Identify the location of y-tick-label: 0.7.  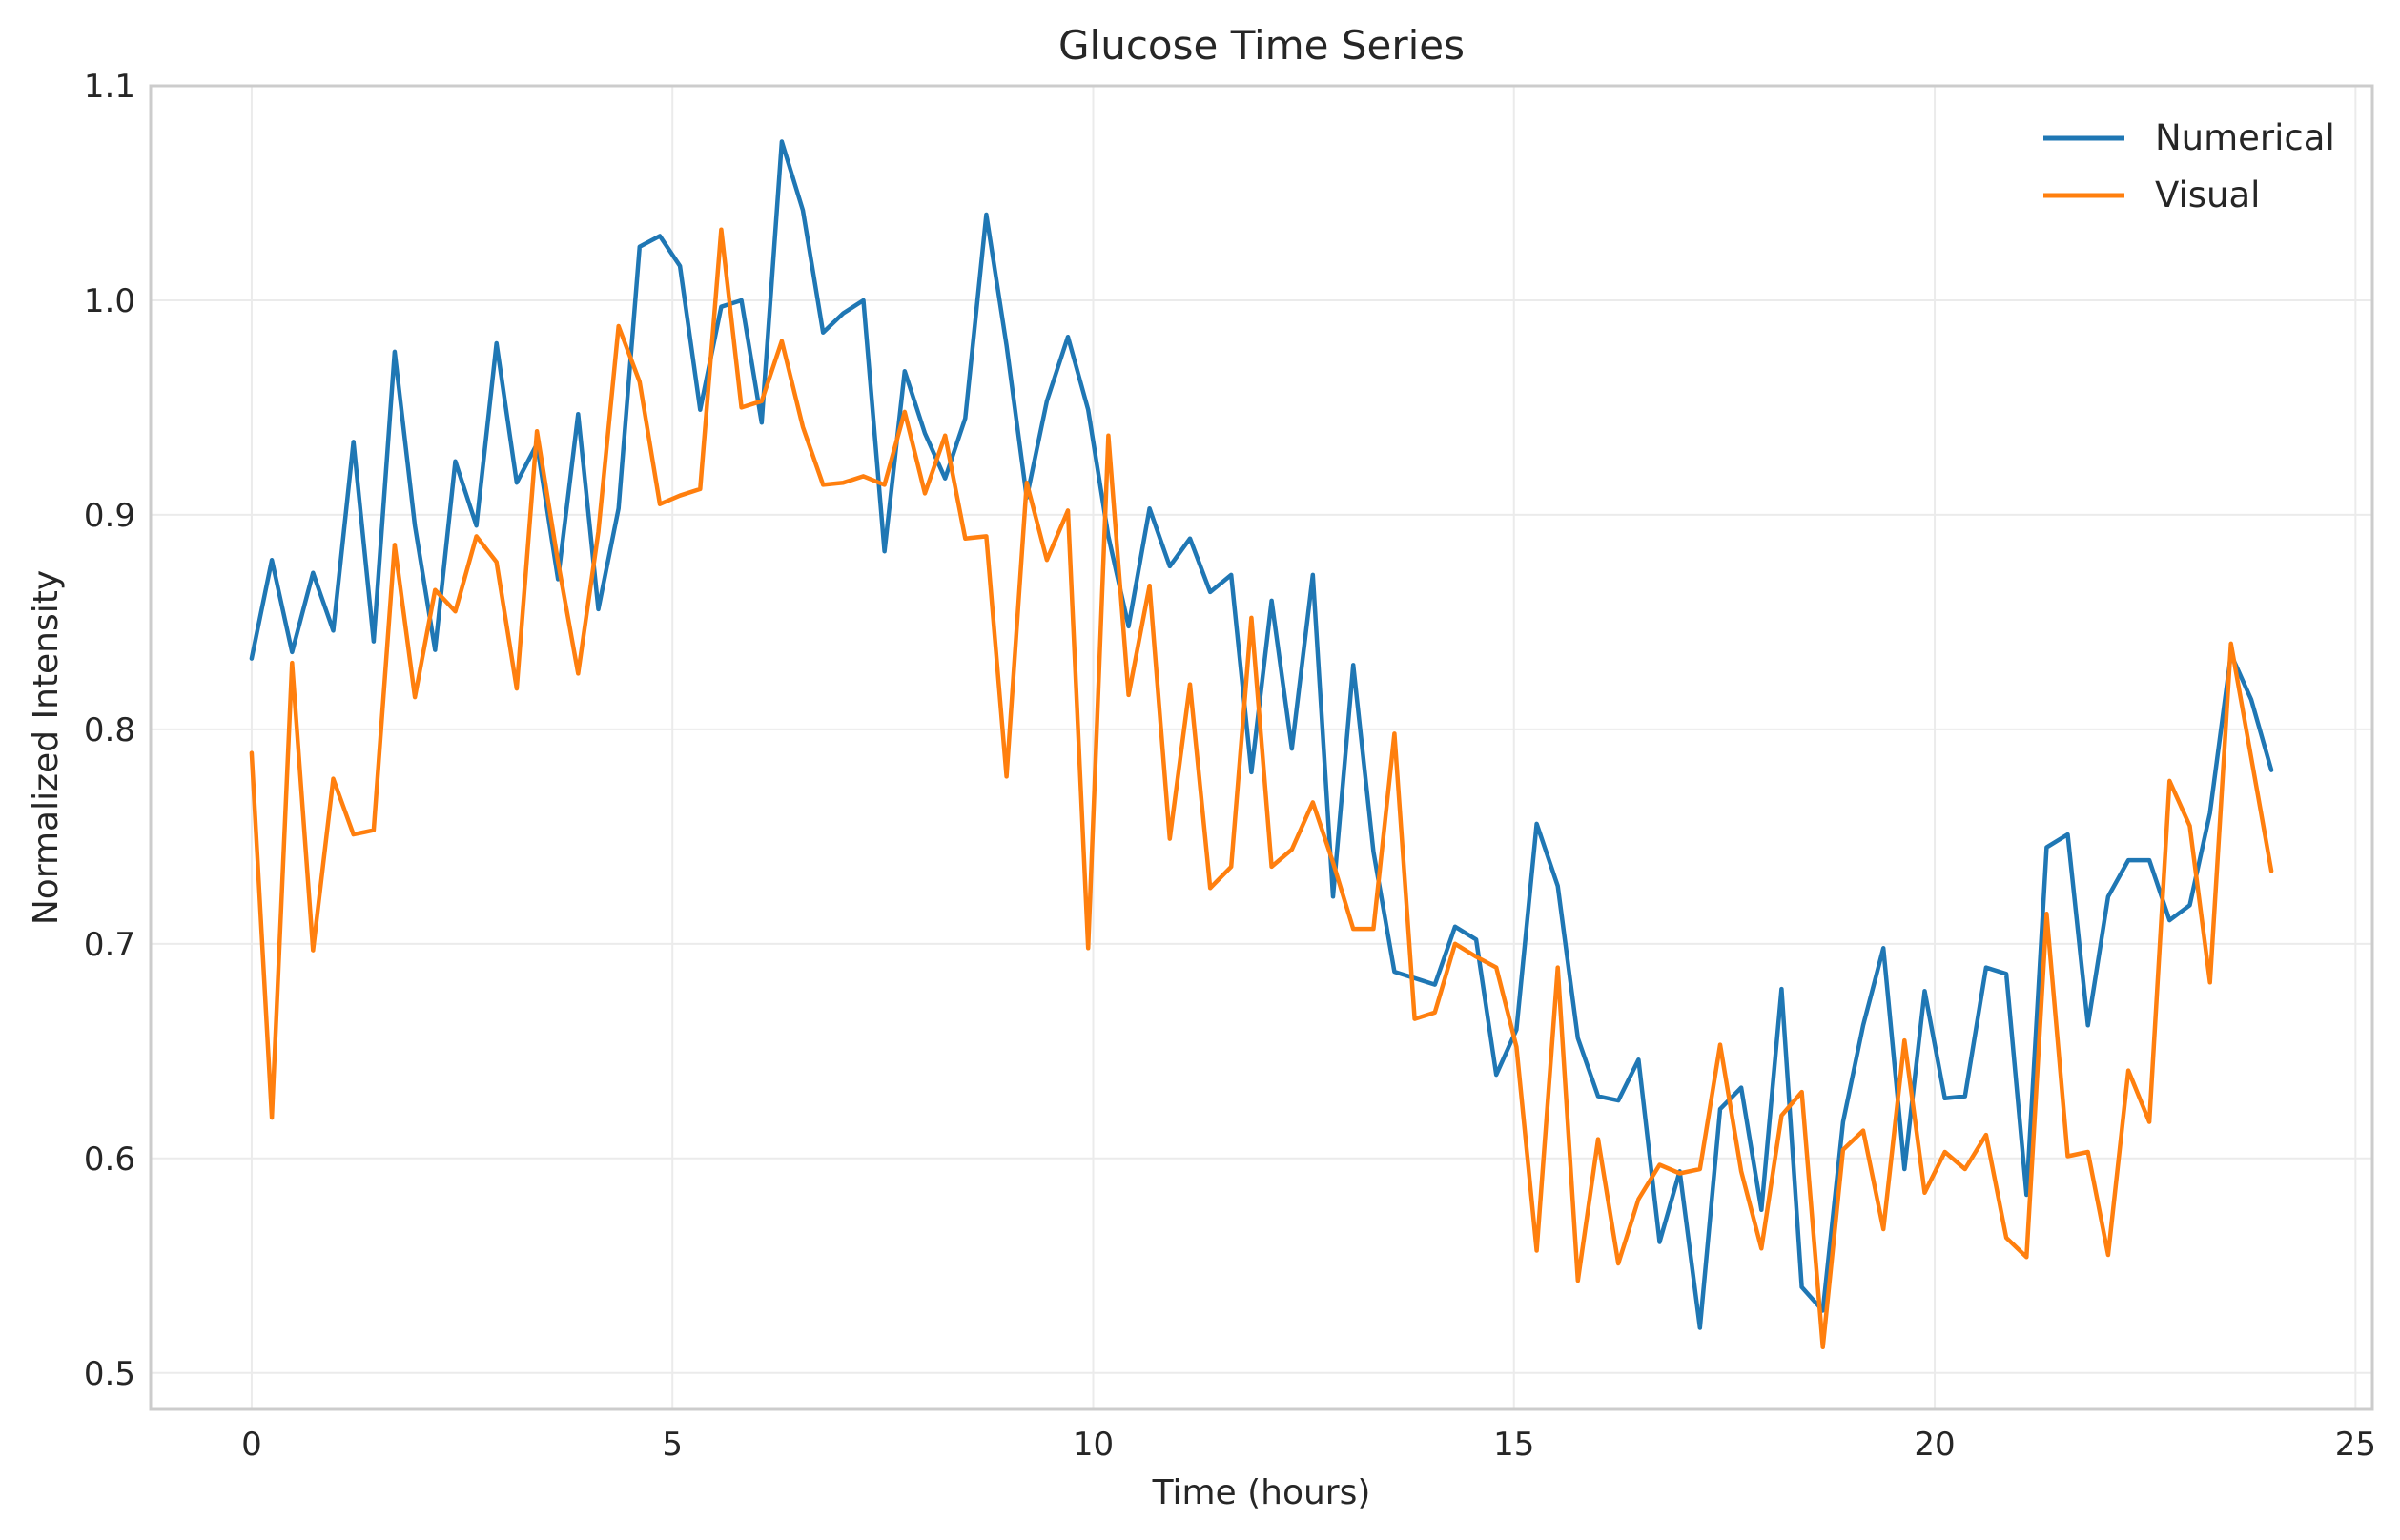
(110, 945).